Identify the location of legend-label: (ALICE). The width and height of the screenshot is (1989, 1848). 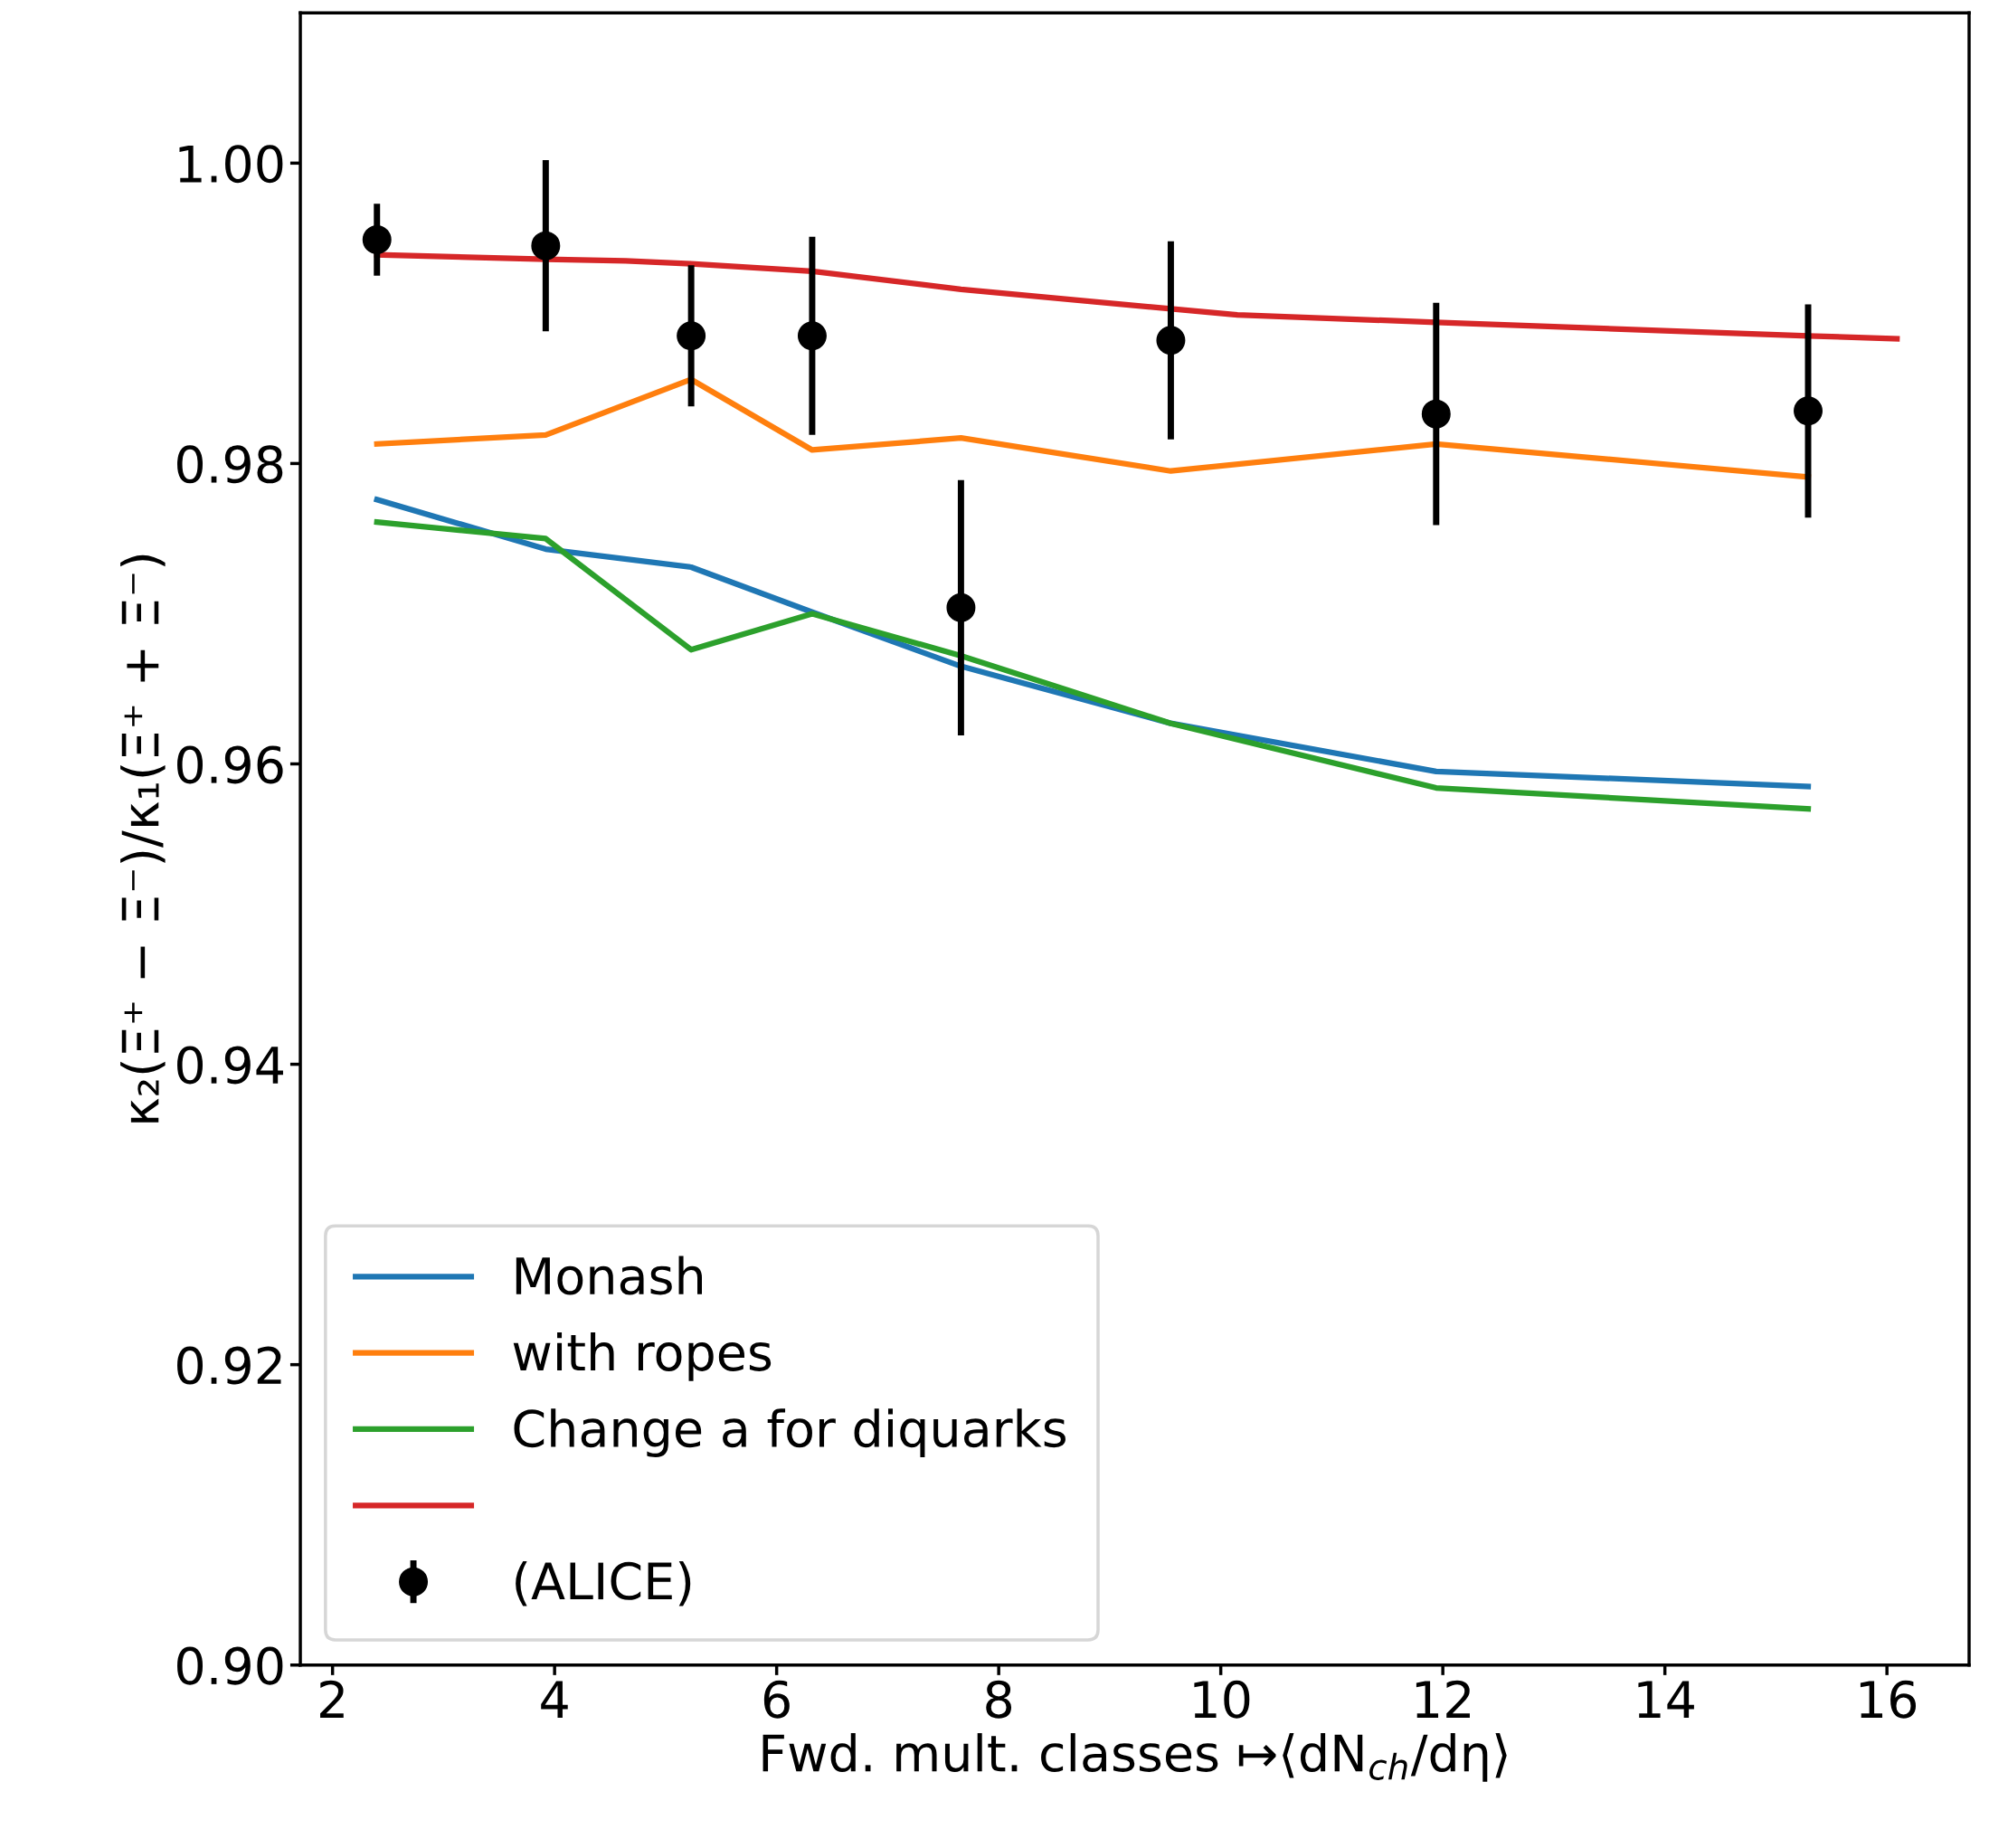
(603, 1583).